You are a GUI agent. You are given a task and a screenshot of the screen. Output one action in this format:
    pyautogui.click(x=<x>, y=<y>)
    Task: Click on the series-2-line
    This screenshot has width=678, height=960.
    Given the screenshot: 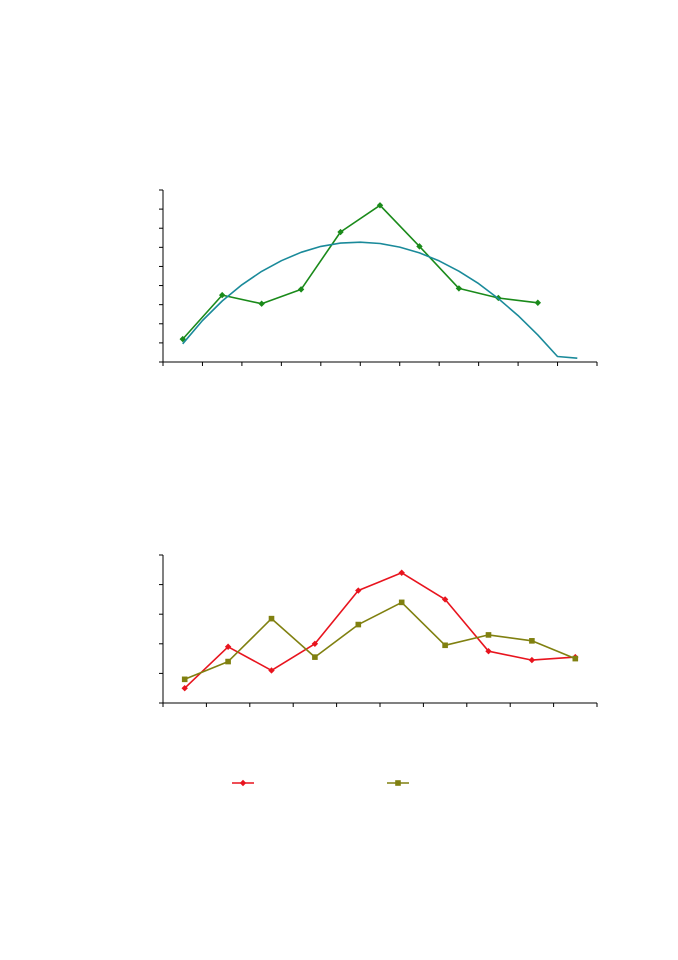 What is the action you would take?
    pyautogui.click(x=380, y=641)
    